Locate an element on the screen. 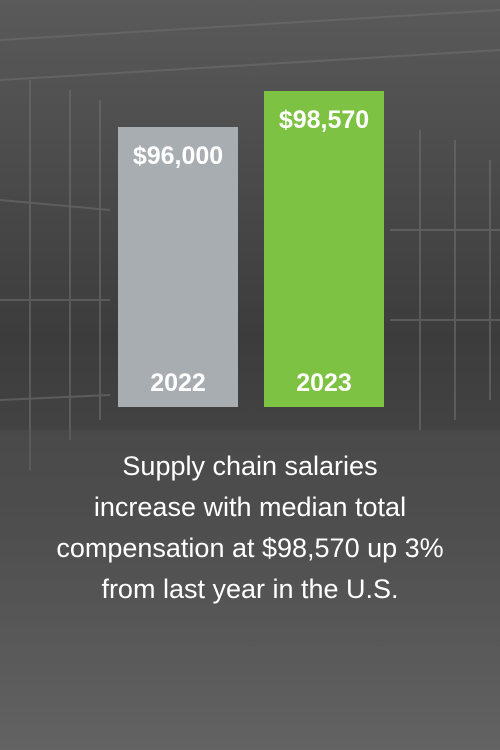  value-label: $96,000 is located at coordinates (178, 156).